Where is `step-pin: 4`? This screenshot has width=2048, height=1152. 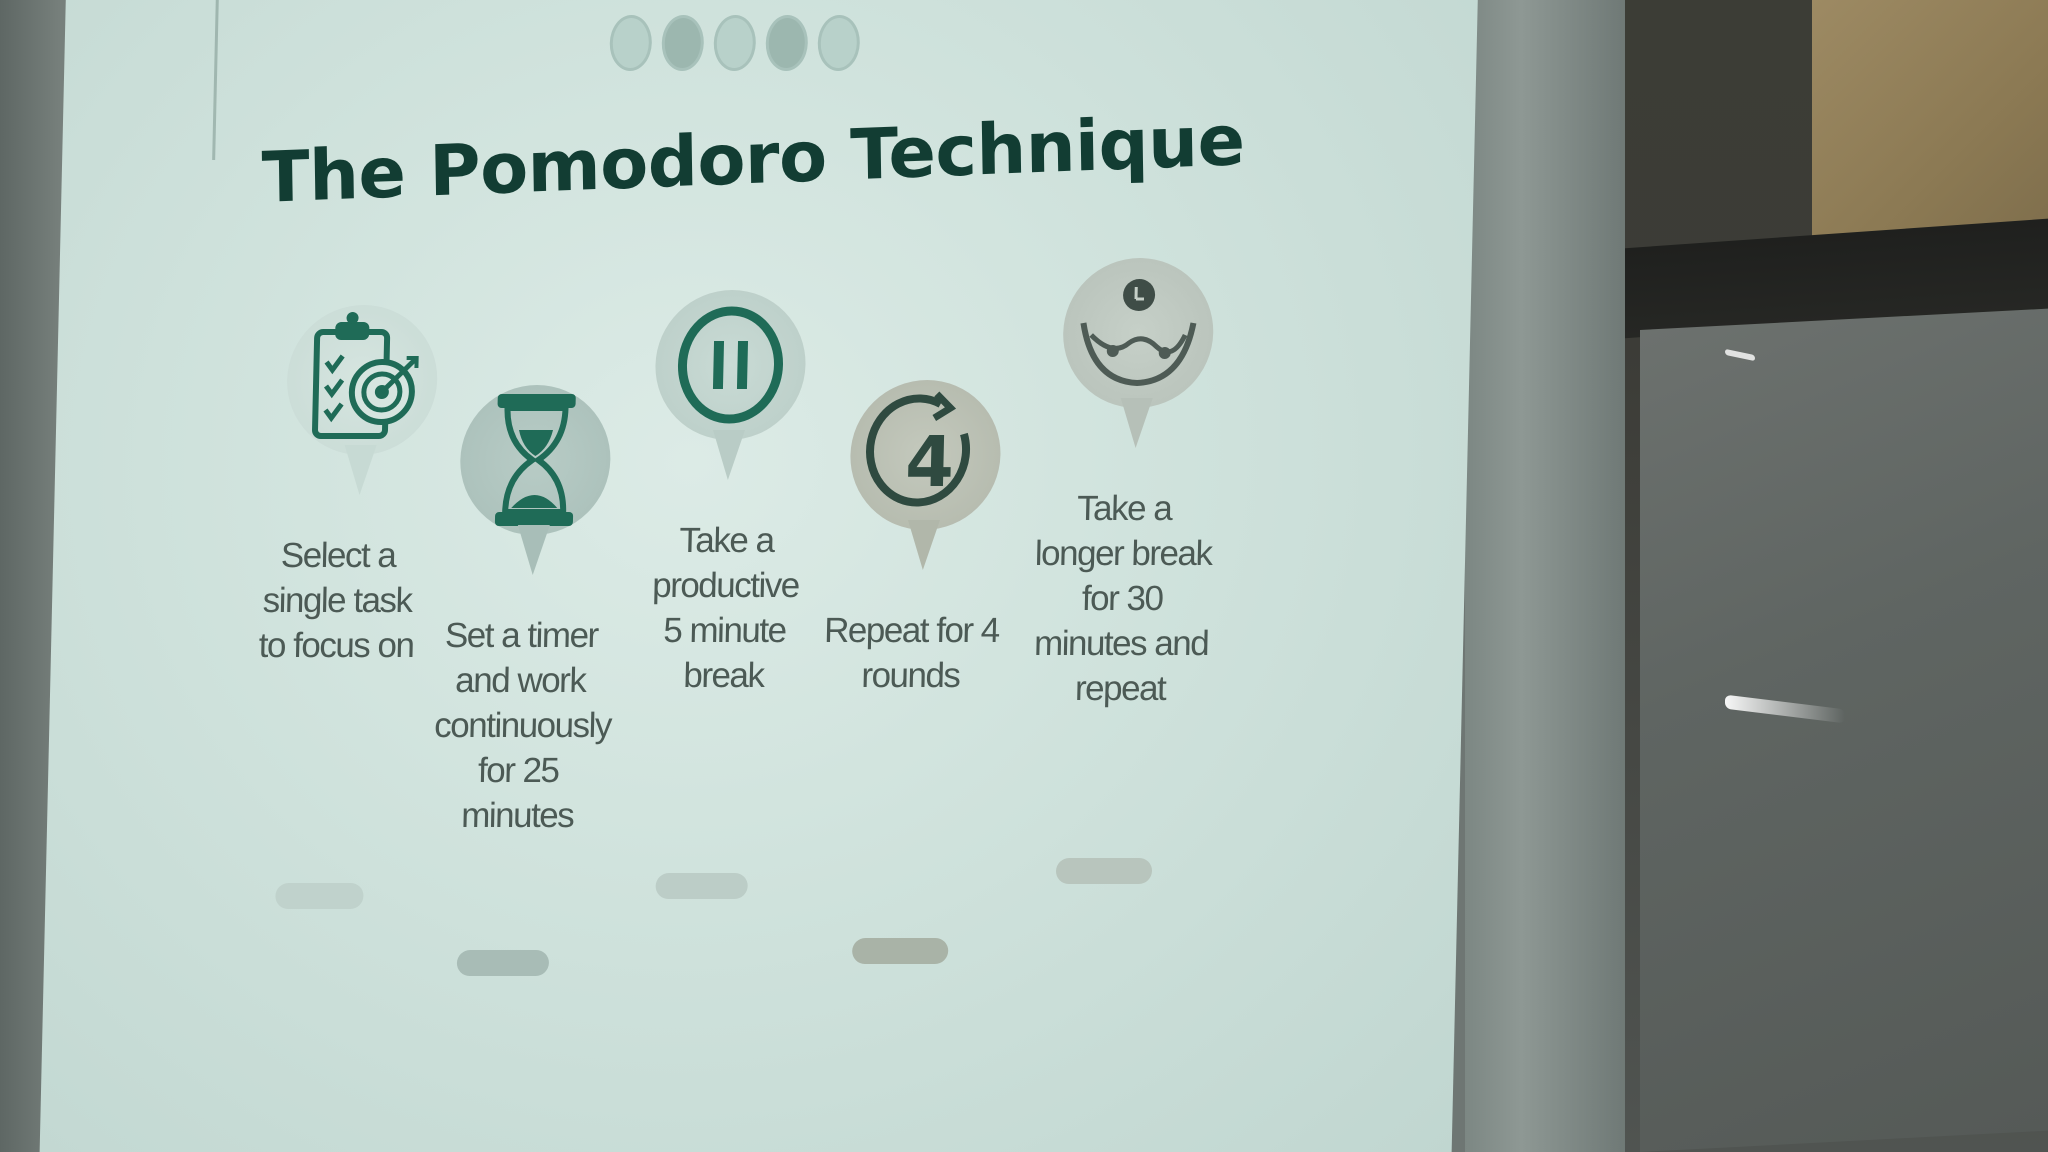 step-pin: 4 is located at coordinates (925, 455).